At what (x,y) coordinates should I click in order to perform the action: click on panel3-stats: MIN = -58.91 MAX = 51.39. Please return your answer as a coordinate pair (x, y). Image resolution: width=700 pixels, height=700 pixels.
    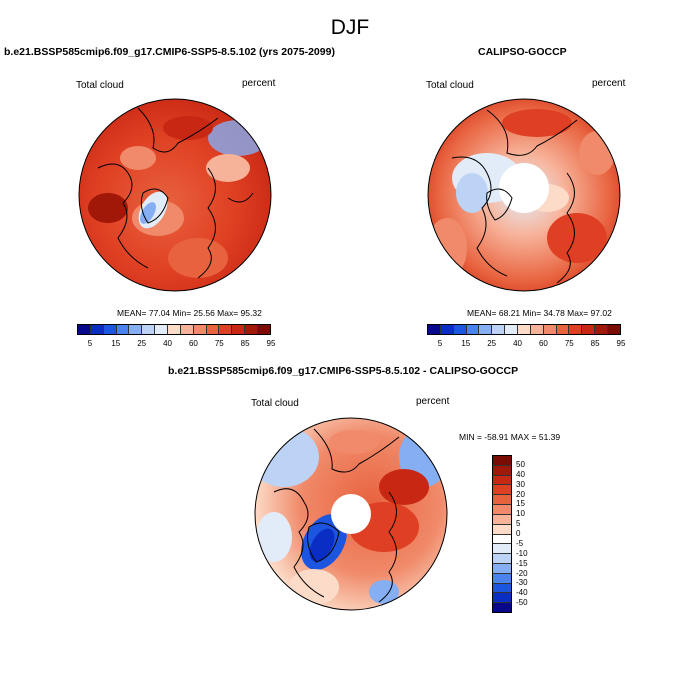
    Looking at the image, I should click on (510, 437).